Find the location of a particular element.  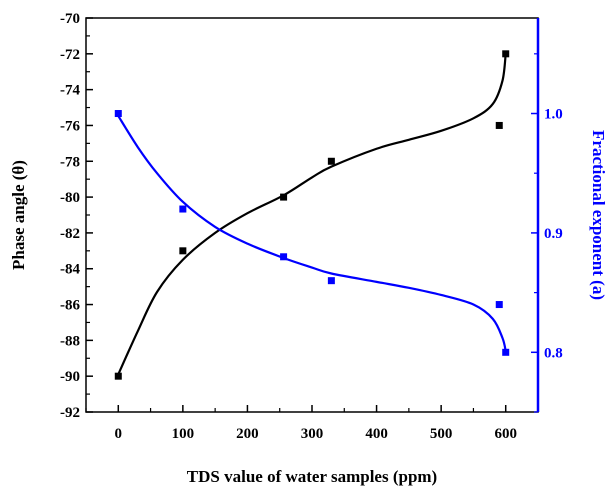

x-tick-label: 0 is located at coordinates (119, 434).